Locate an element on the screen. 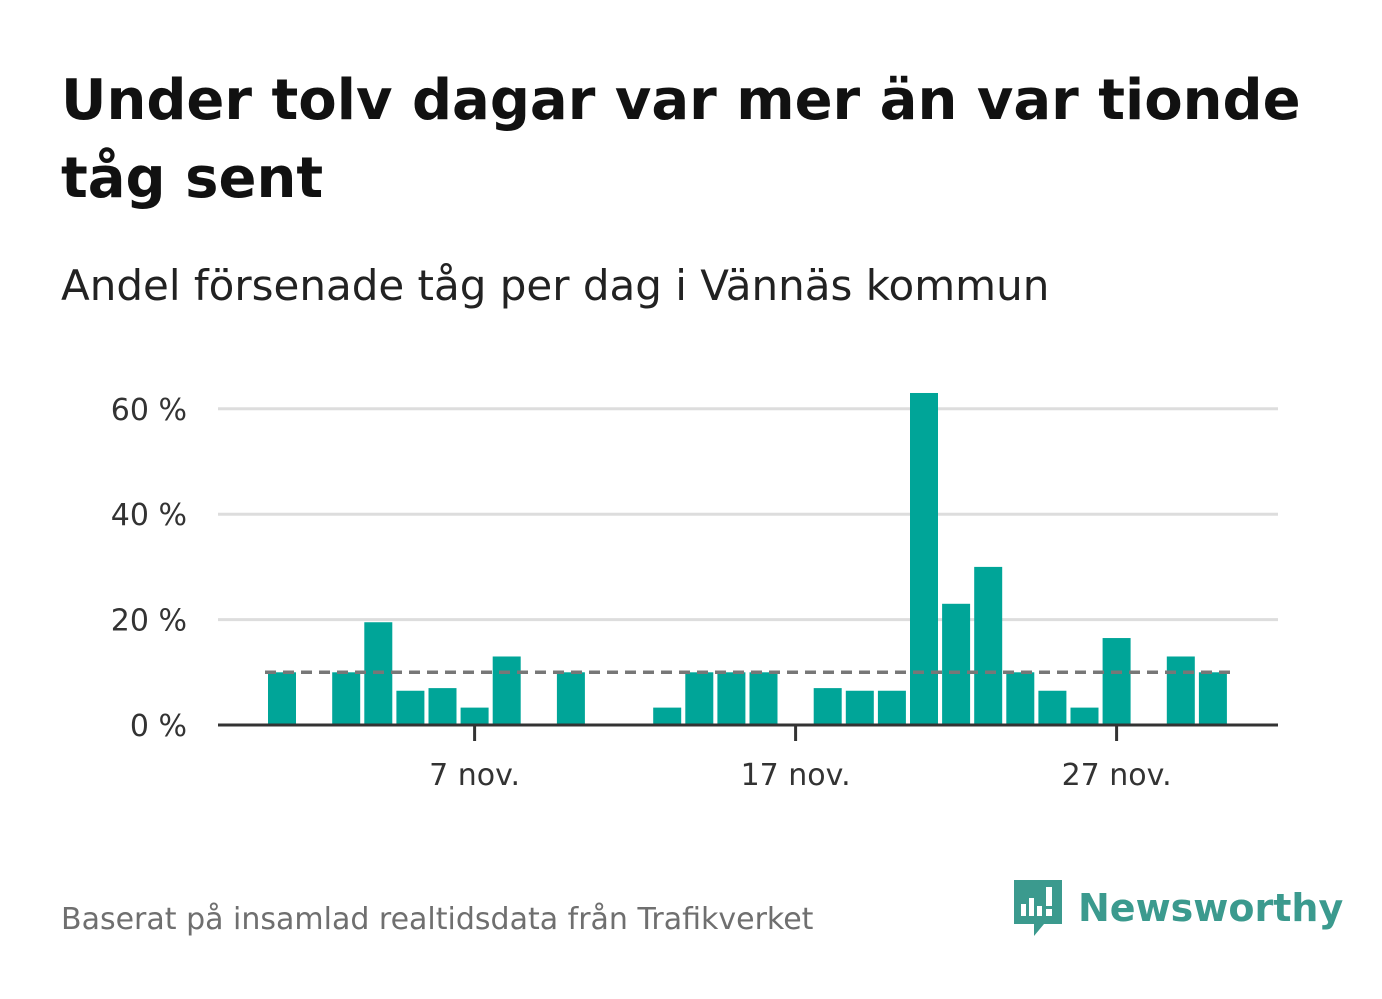  x-axis: 7 nov. 17 nov. 27 nov. is located at coordinates (748, 758).